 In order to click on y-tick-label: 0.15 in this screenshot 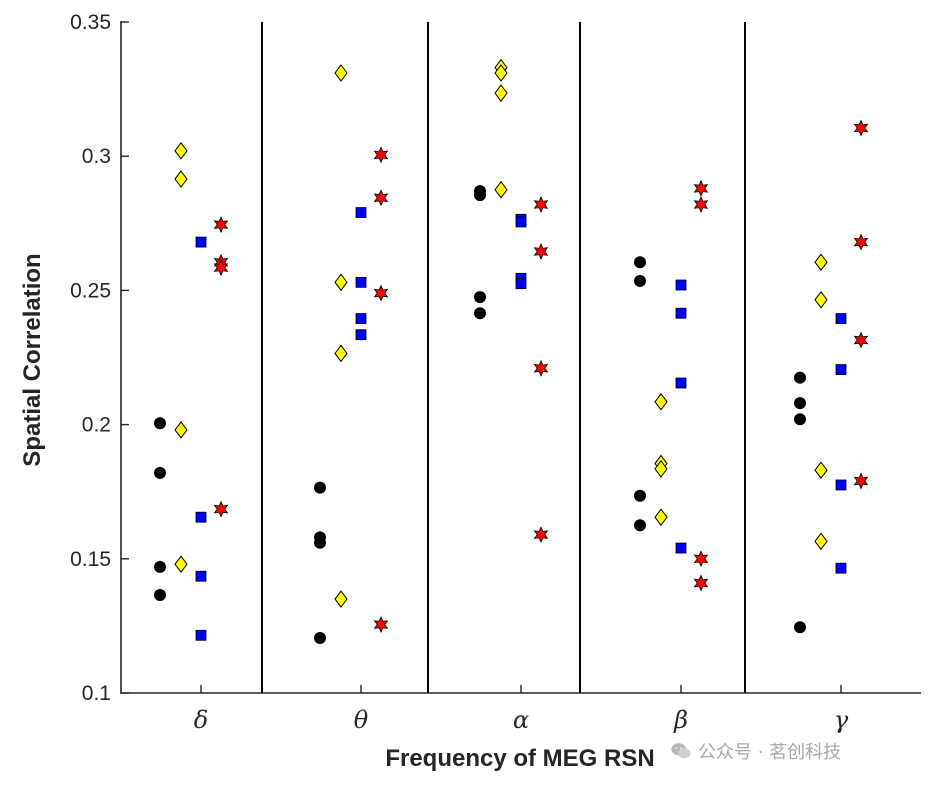, I will do `click(90, 559)`.